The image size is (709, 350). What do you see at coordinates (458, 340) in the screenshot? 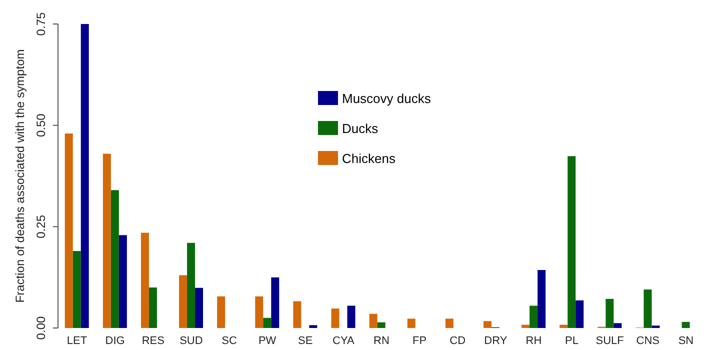
I see `x-tick-label: CD` at bounding box center [458, 340].